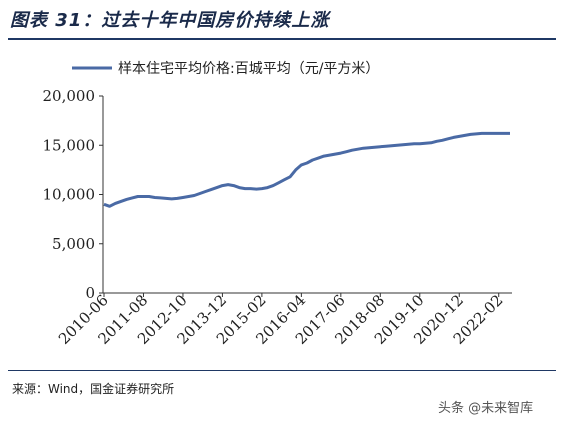 This screenshot has width=566, height=424. What do you see at coordinates (90, 293) in the screenshot?
I see `y-tick-label: 0` at bounding box center [90, 293].